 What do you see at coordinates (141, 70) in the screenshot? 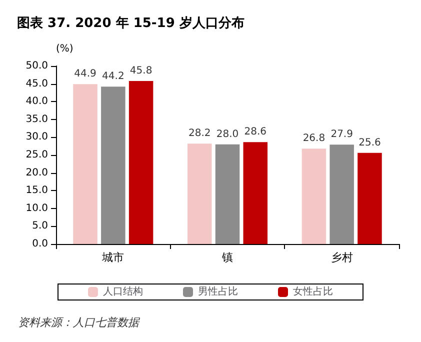
I see `data-label: 45.8` at bounding box center [141, 70].